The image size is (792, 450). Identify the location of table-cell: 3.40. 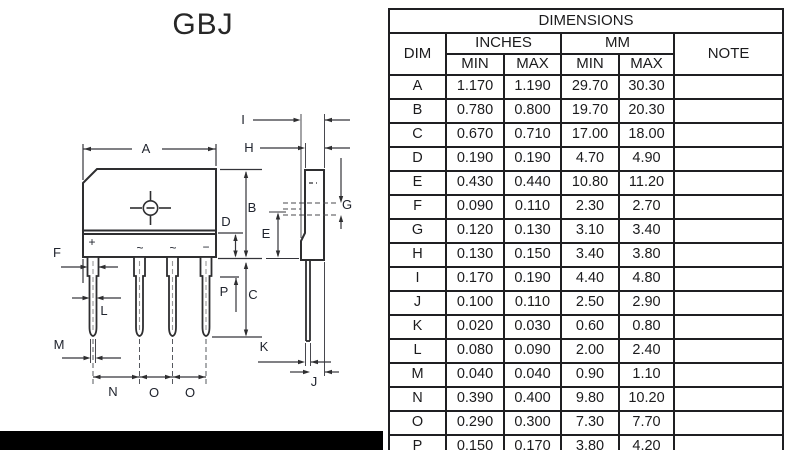
(590, 255).